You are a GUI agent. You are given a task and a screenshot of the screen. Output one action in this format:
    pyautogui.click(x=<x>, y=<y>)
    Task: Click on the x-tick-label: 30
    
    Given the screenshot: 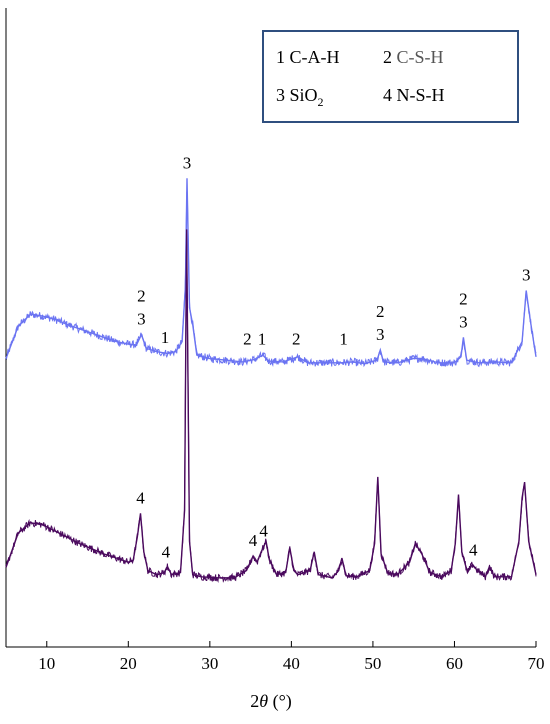 What is the action you would take?
    pyautogui.click(x=209, y=663)
    